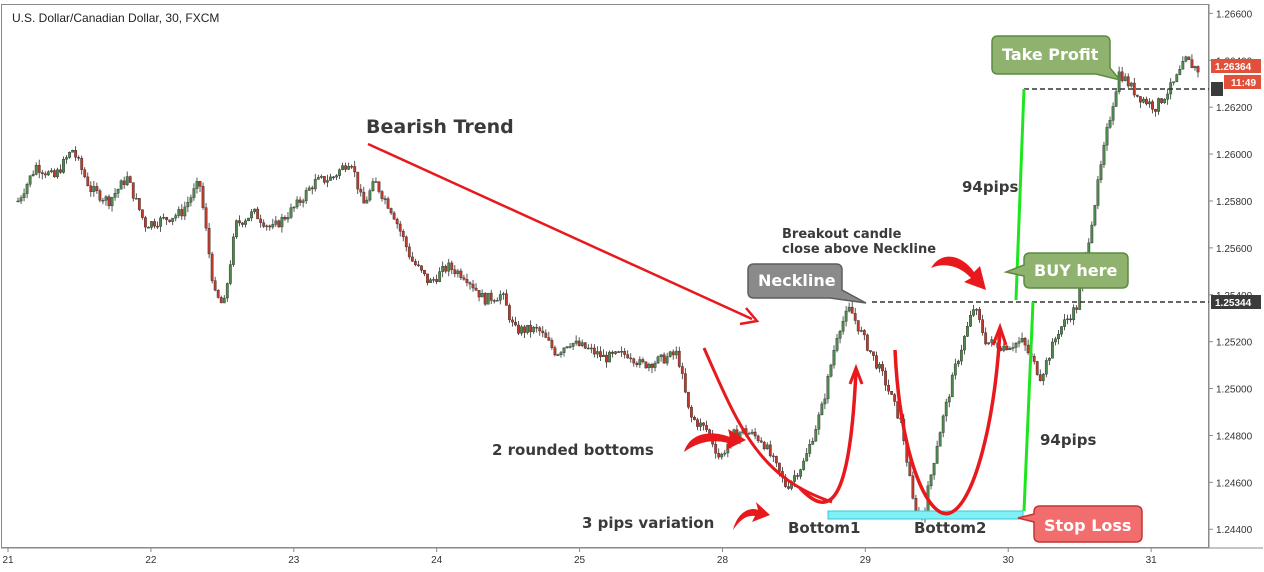 This screenshot has height=572, width=1264. Describe the element at coordinates (440, 127) in the screenshot. I see `bearish-trend-label: Bearish Trend` at that location.